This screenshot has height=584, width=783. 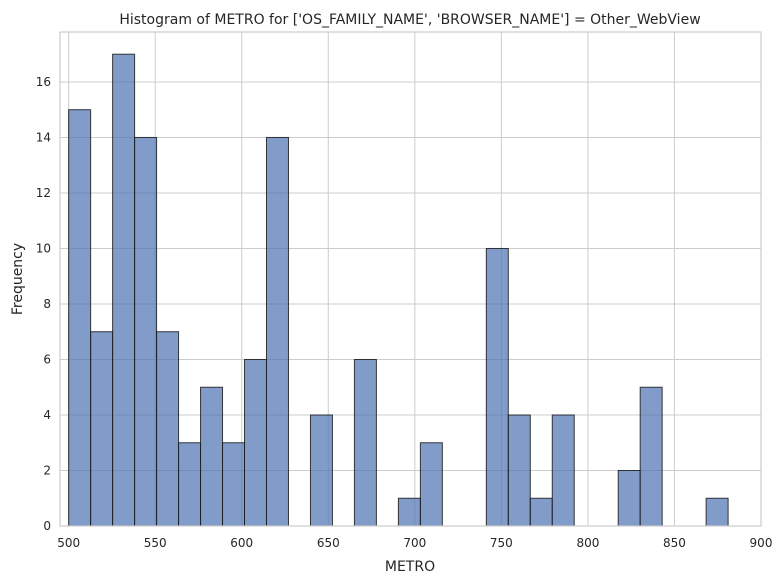 What do you see at coordinates (43, 248) in the screenshot?
I see `y-tick-label: 10` at bounding box center [43, 248].